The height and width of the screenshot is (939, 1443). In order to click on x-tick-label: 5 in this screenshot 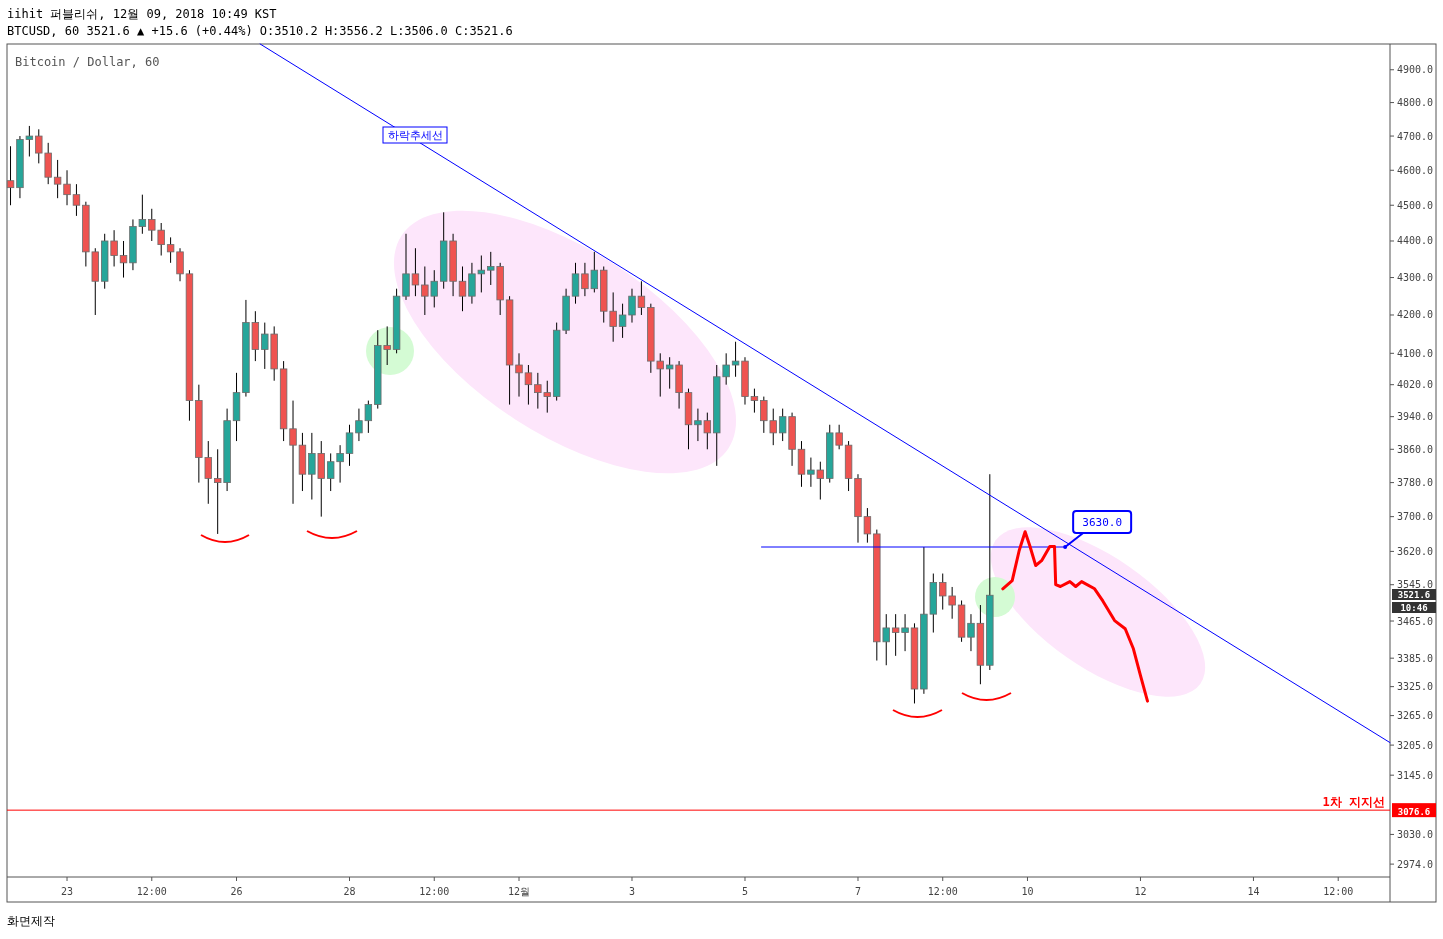, I will do `click(745, 891)`.